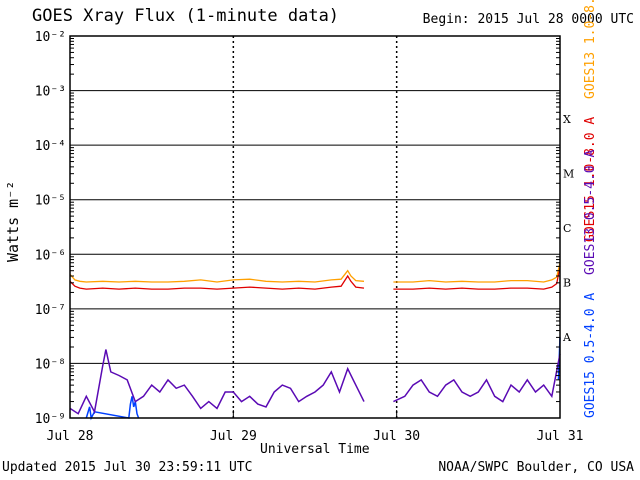 This screenshot has height=480, width=640. What do you see at coordinates (315, 436) in the screenshot?
I see `x-tick-labels: Jul 28 Jul 29 Jul 30 Jul 31` at bounding box center [315, 436].